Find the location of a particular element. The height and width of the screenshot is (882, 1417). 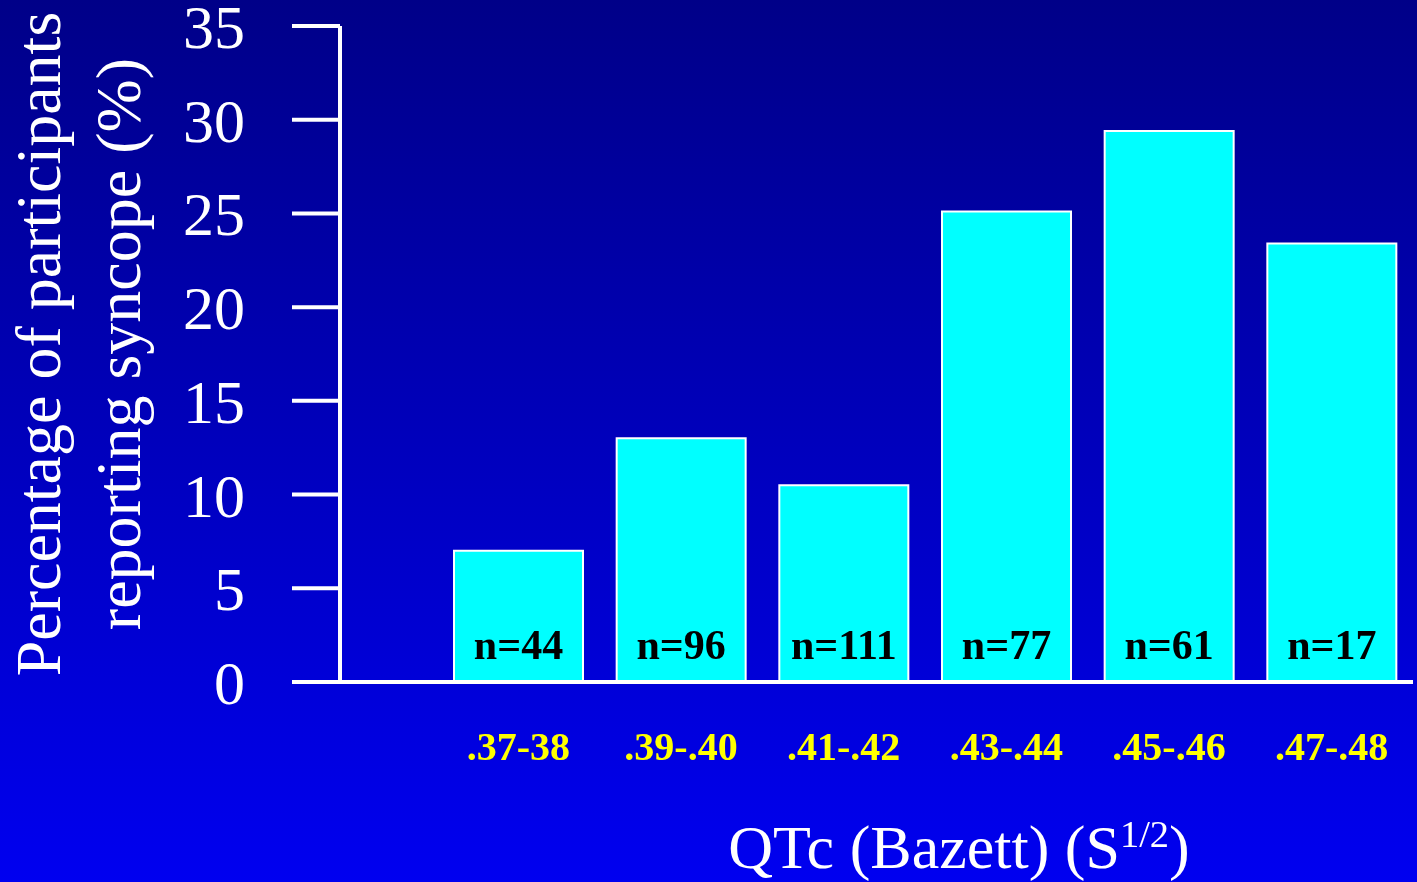

annotation: n=77 is located at coordinates (1006, 645).